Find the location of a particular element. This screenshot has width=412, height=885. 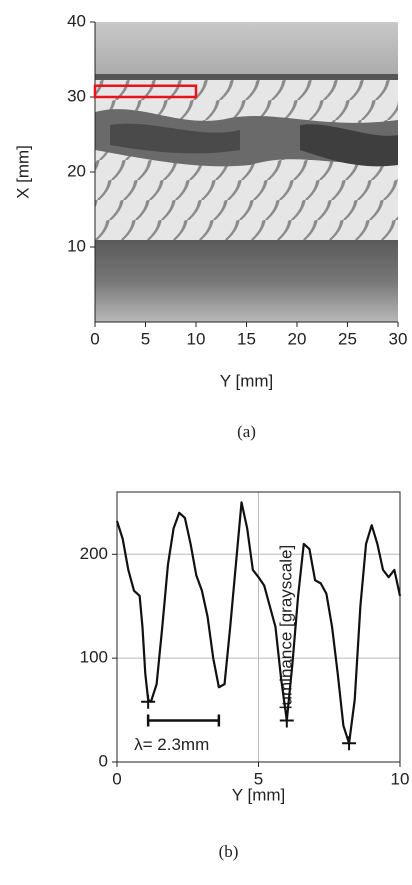

x-tick-label: 30 is located at coordinates (398, 338).